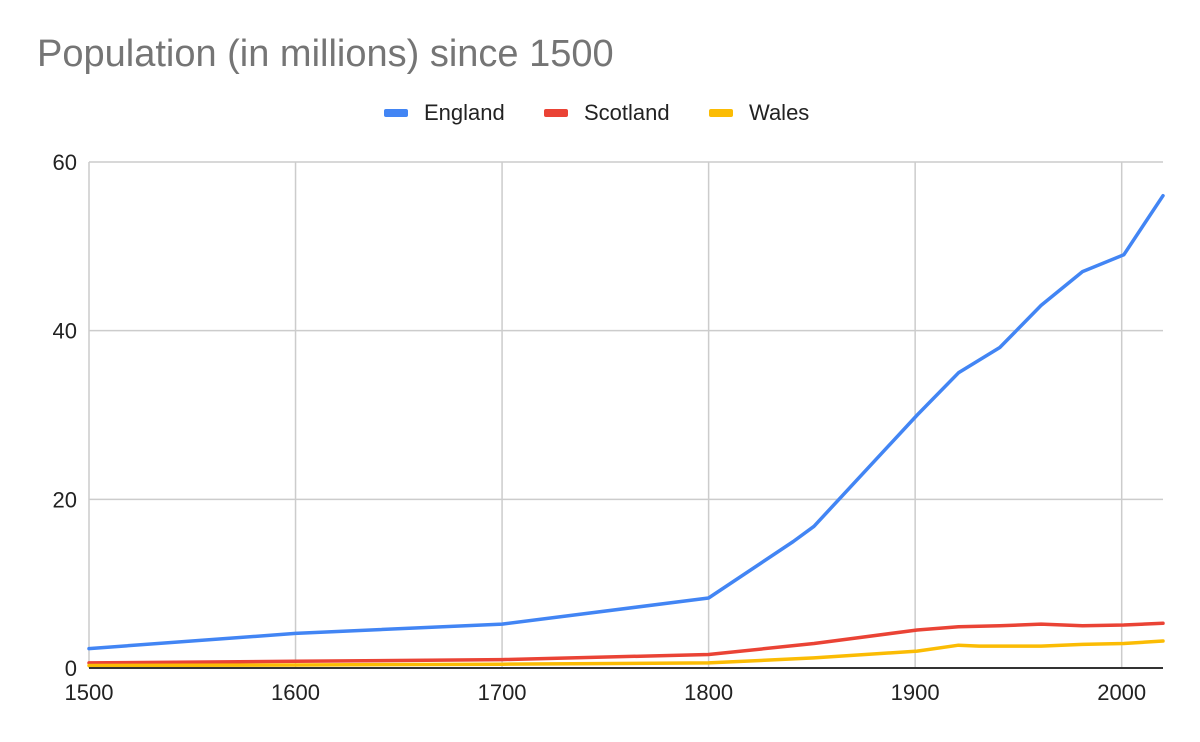  Describe the element at coordinates (627, 112) in the screenshot. I see `legend-label-scotland: Scotland` at that location.